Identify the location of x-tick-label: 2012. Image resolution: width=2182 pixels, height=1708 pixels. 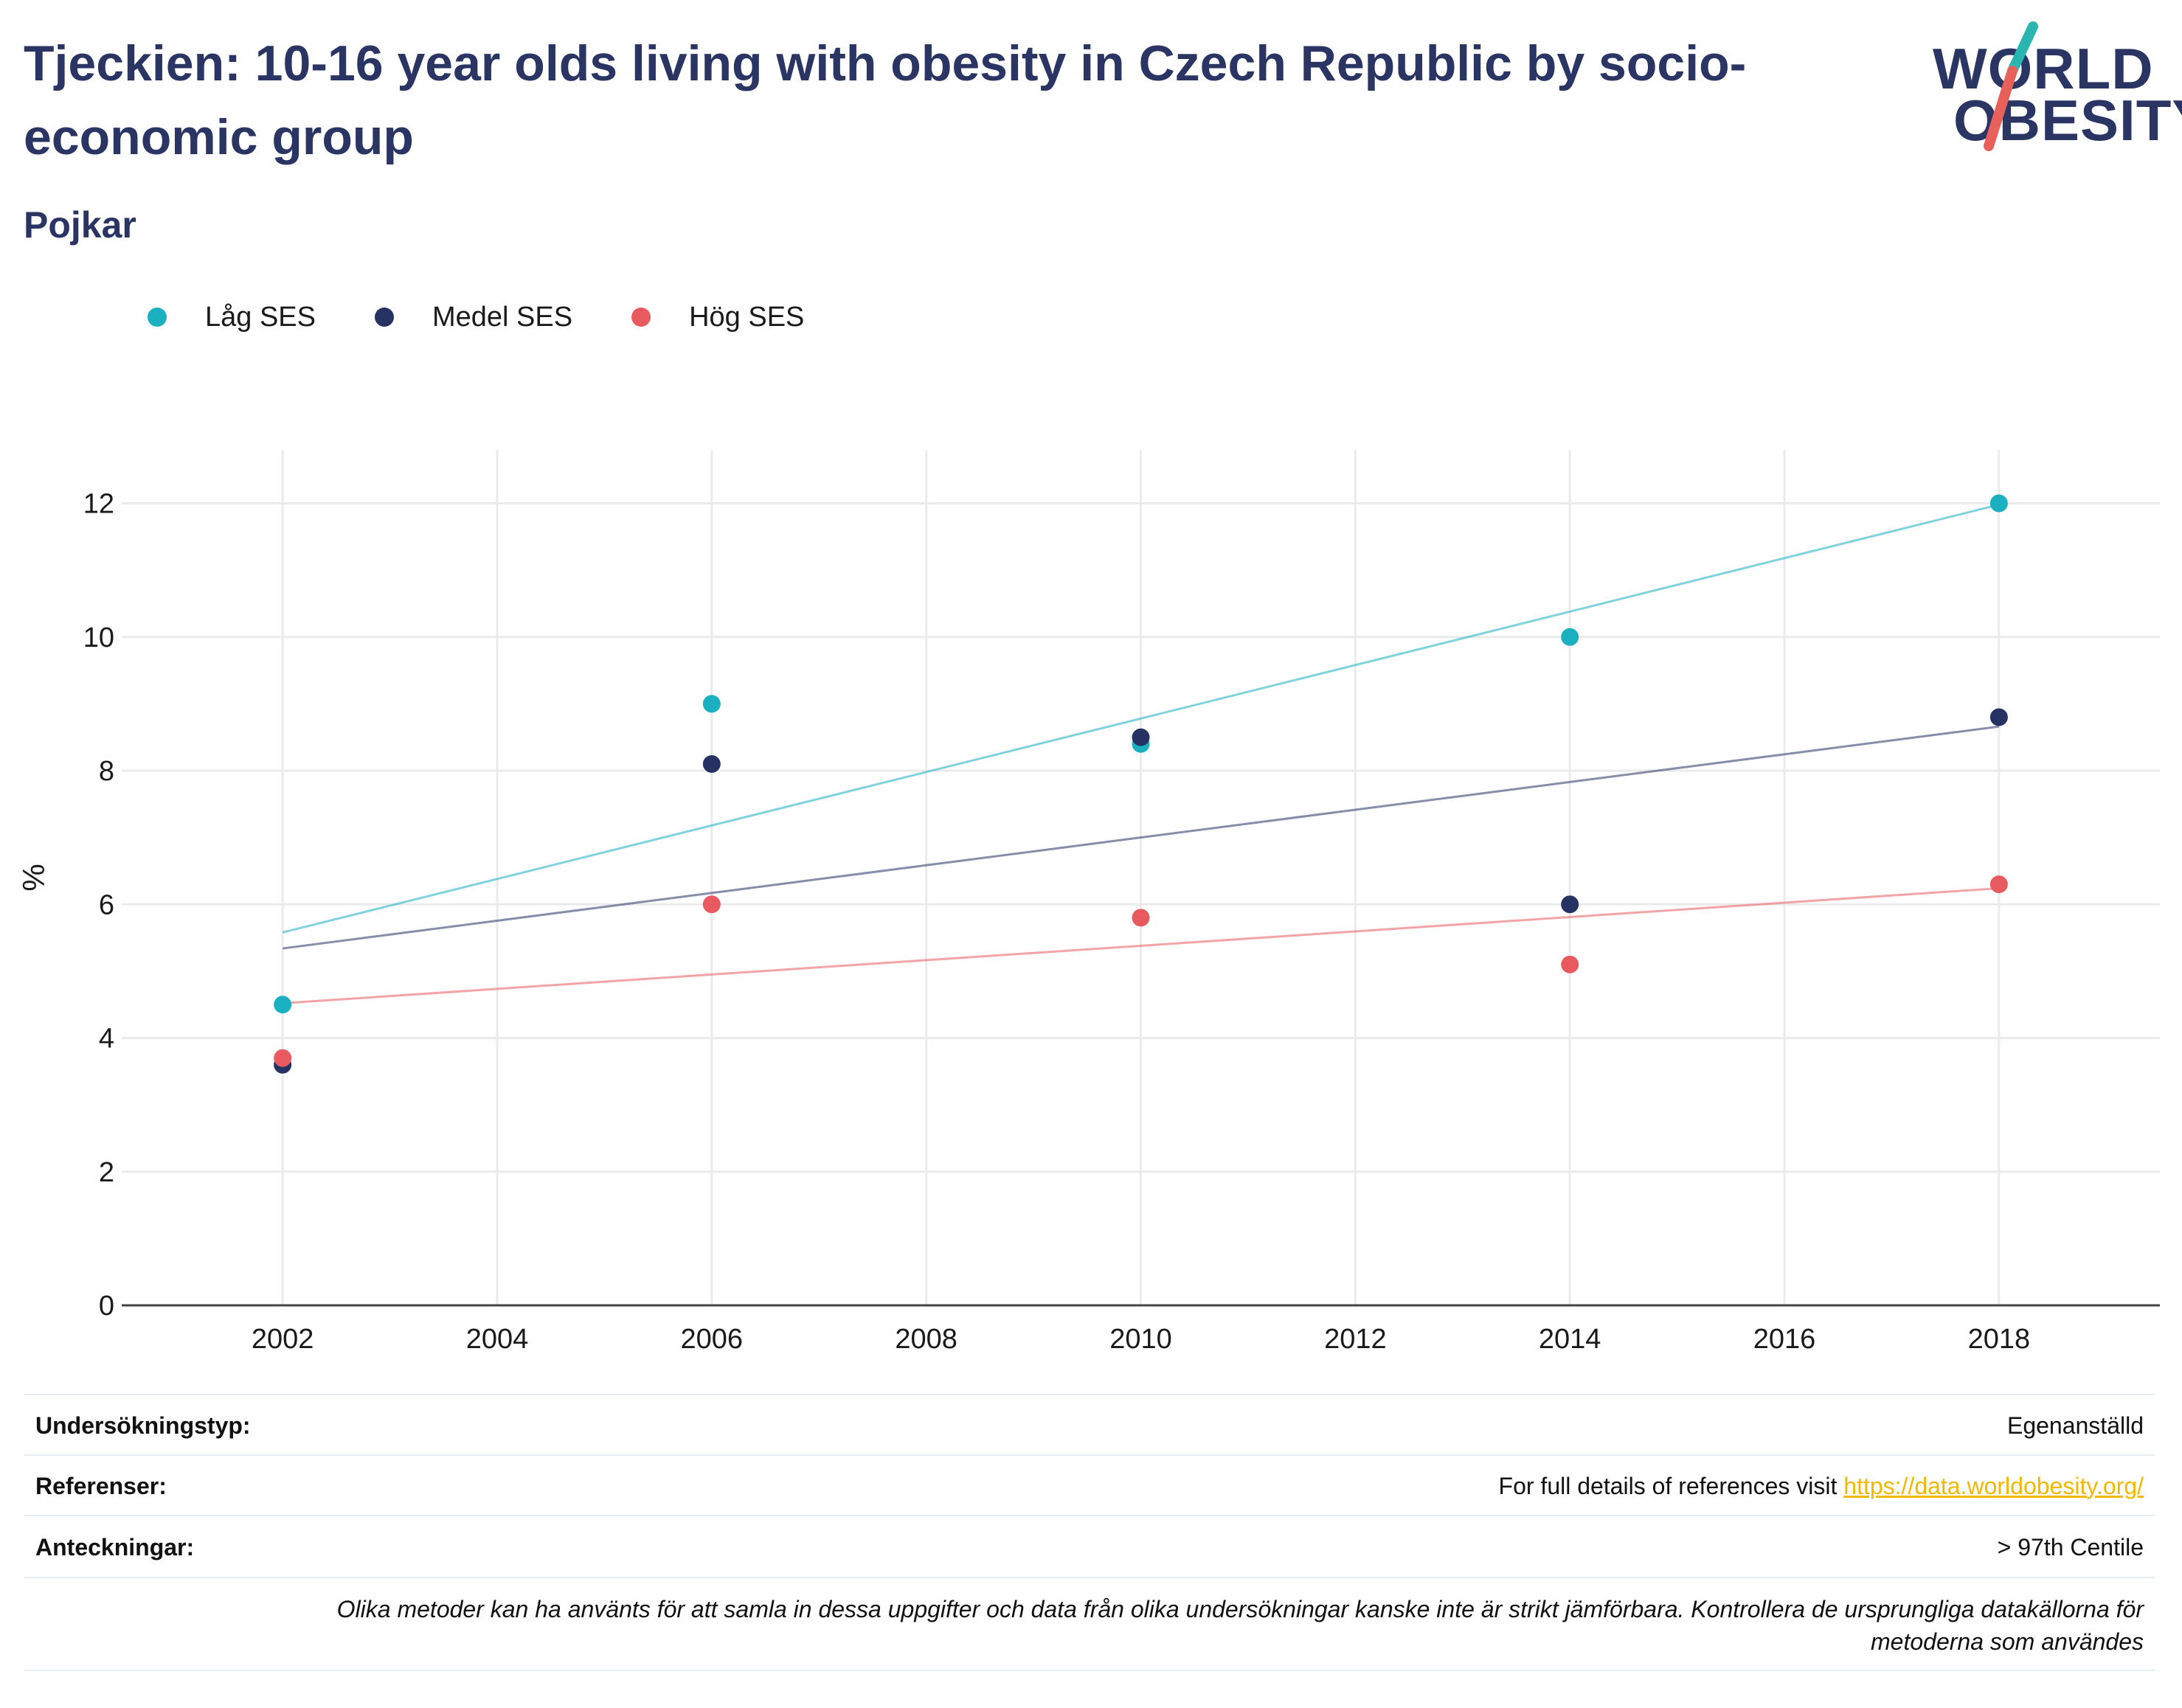
(1355, 1339).